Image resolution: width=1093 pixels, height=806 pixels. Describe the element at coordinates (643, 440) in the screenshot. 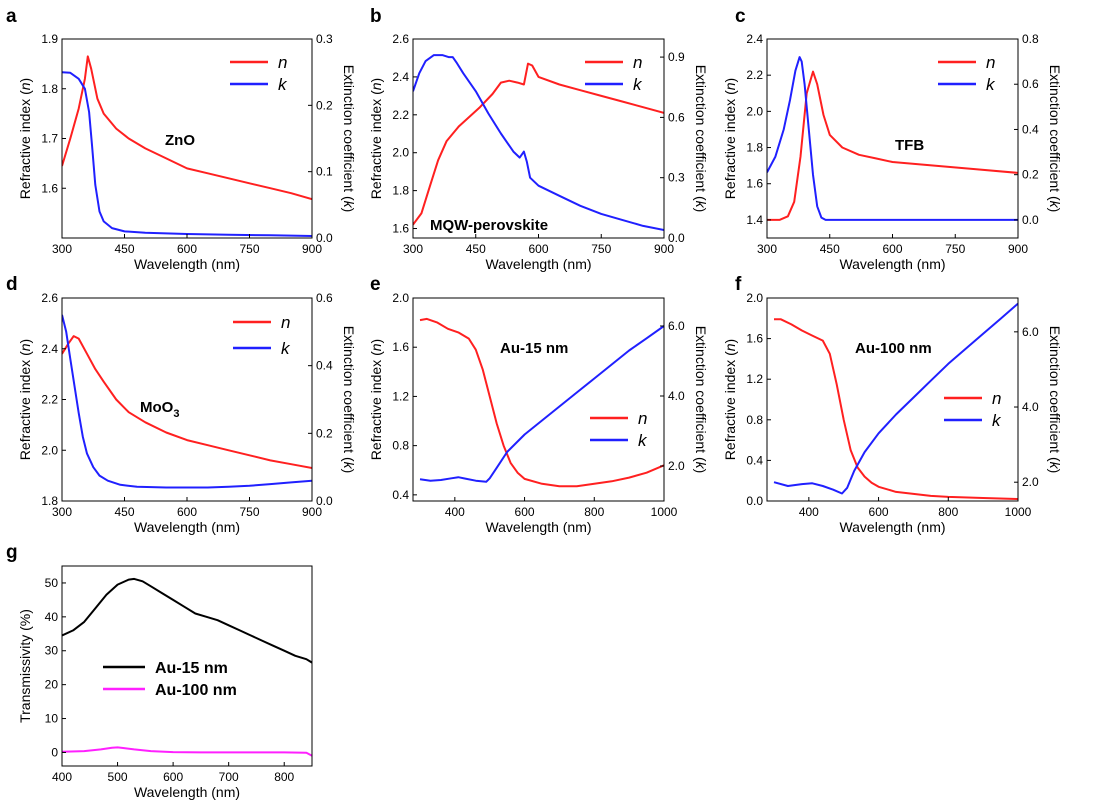

I see `legend-label-e-1: k` at that location.